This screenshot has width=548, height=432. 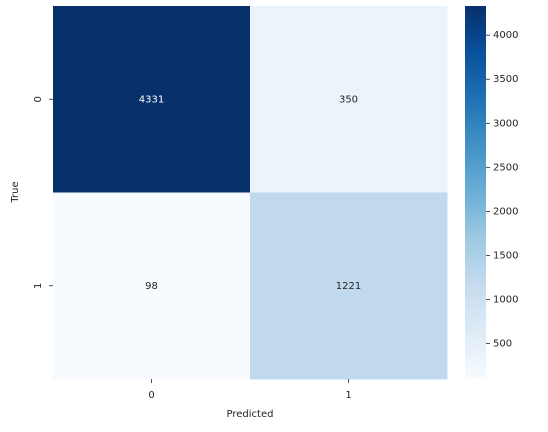 I want to click on y-axis-label: True, so click(x=15, y=192).